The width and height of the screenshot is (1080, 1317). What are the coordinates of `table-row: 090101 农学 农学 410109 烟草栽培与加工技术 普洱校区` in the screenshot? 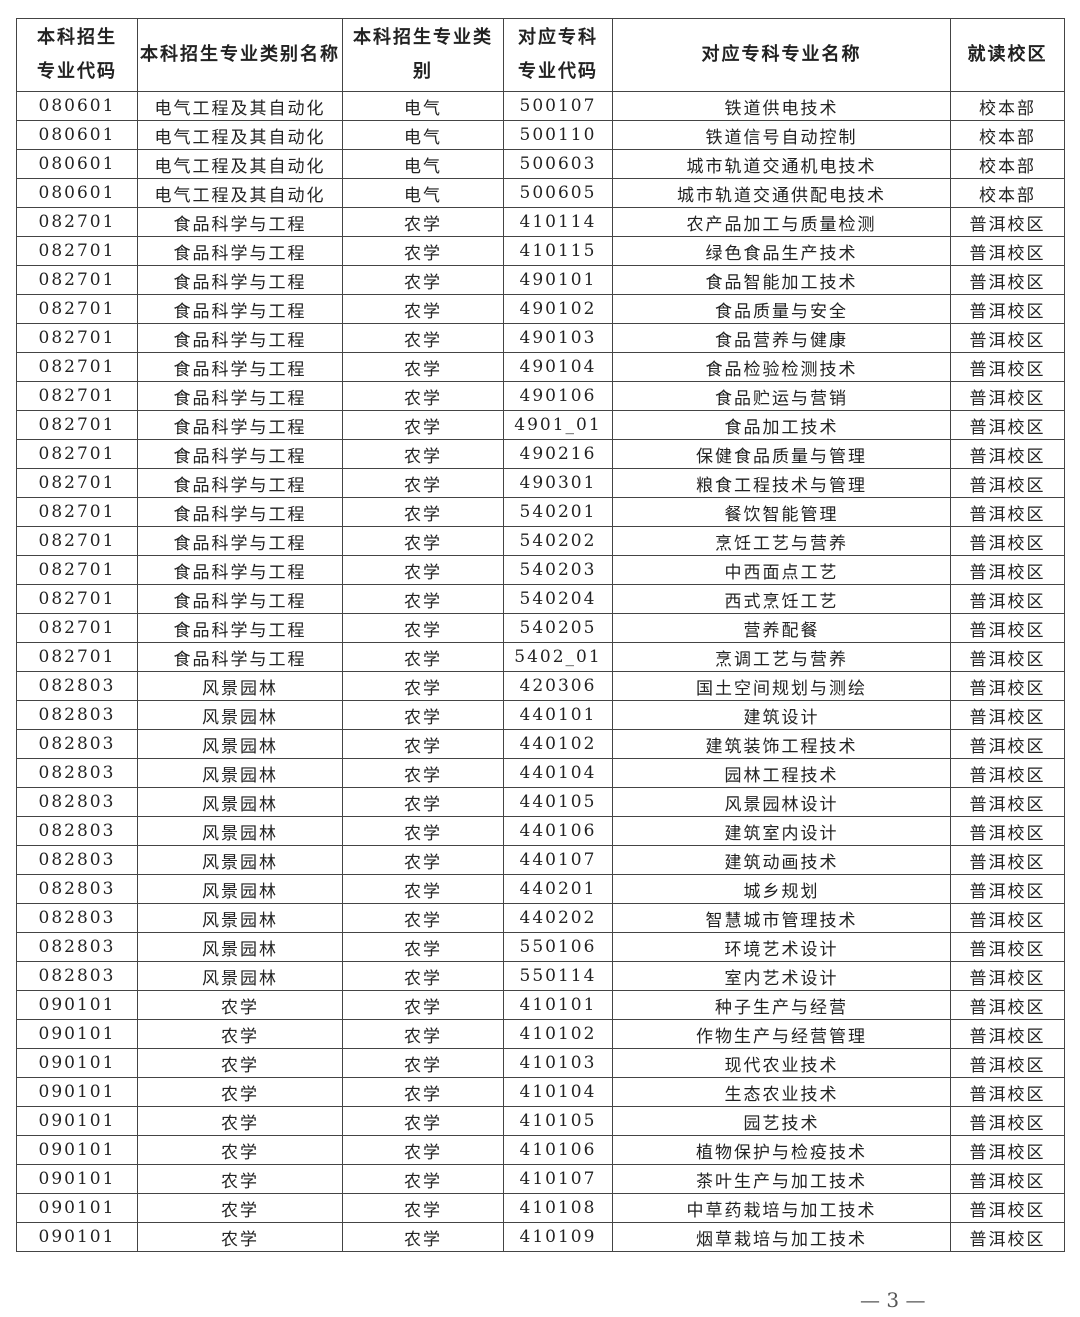 It's located at (540, 1237).